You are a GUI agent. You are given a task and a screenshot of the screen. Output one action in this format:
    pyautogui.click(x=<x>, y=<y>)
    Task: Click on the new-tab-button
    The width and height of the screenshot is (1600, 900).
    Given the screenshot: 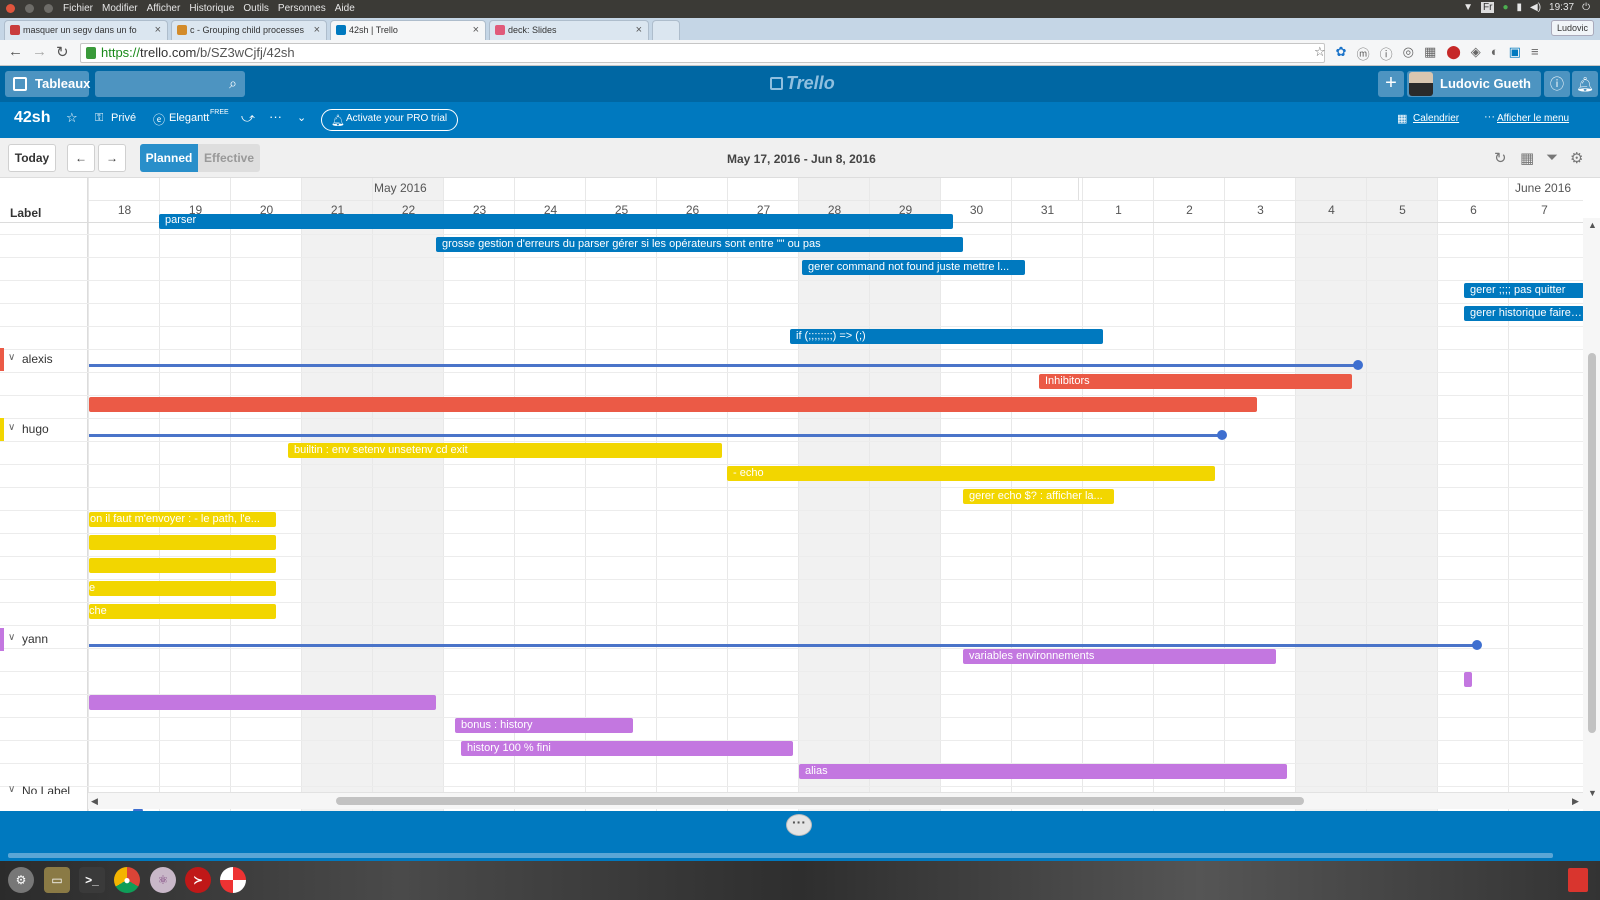 What is the action you would take?
    pyautogui.click(x=666, y=30)
    